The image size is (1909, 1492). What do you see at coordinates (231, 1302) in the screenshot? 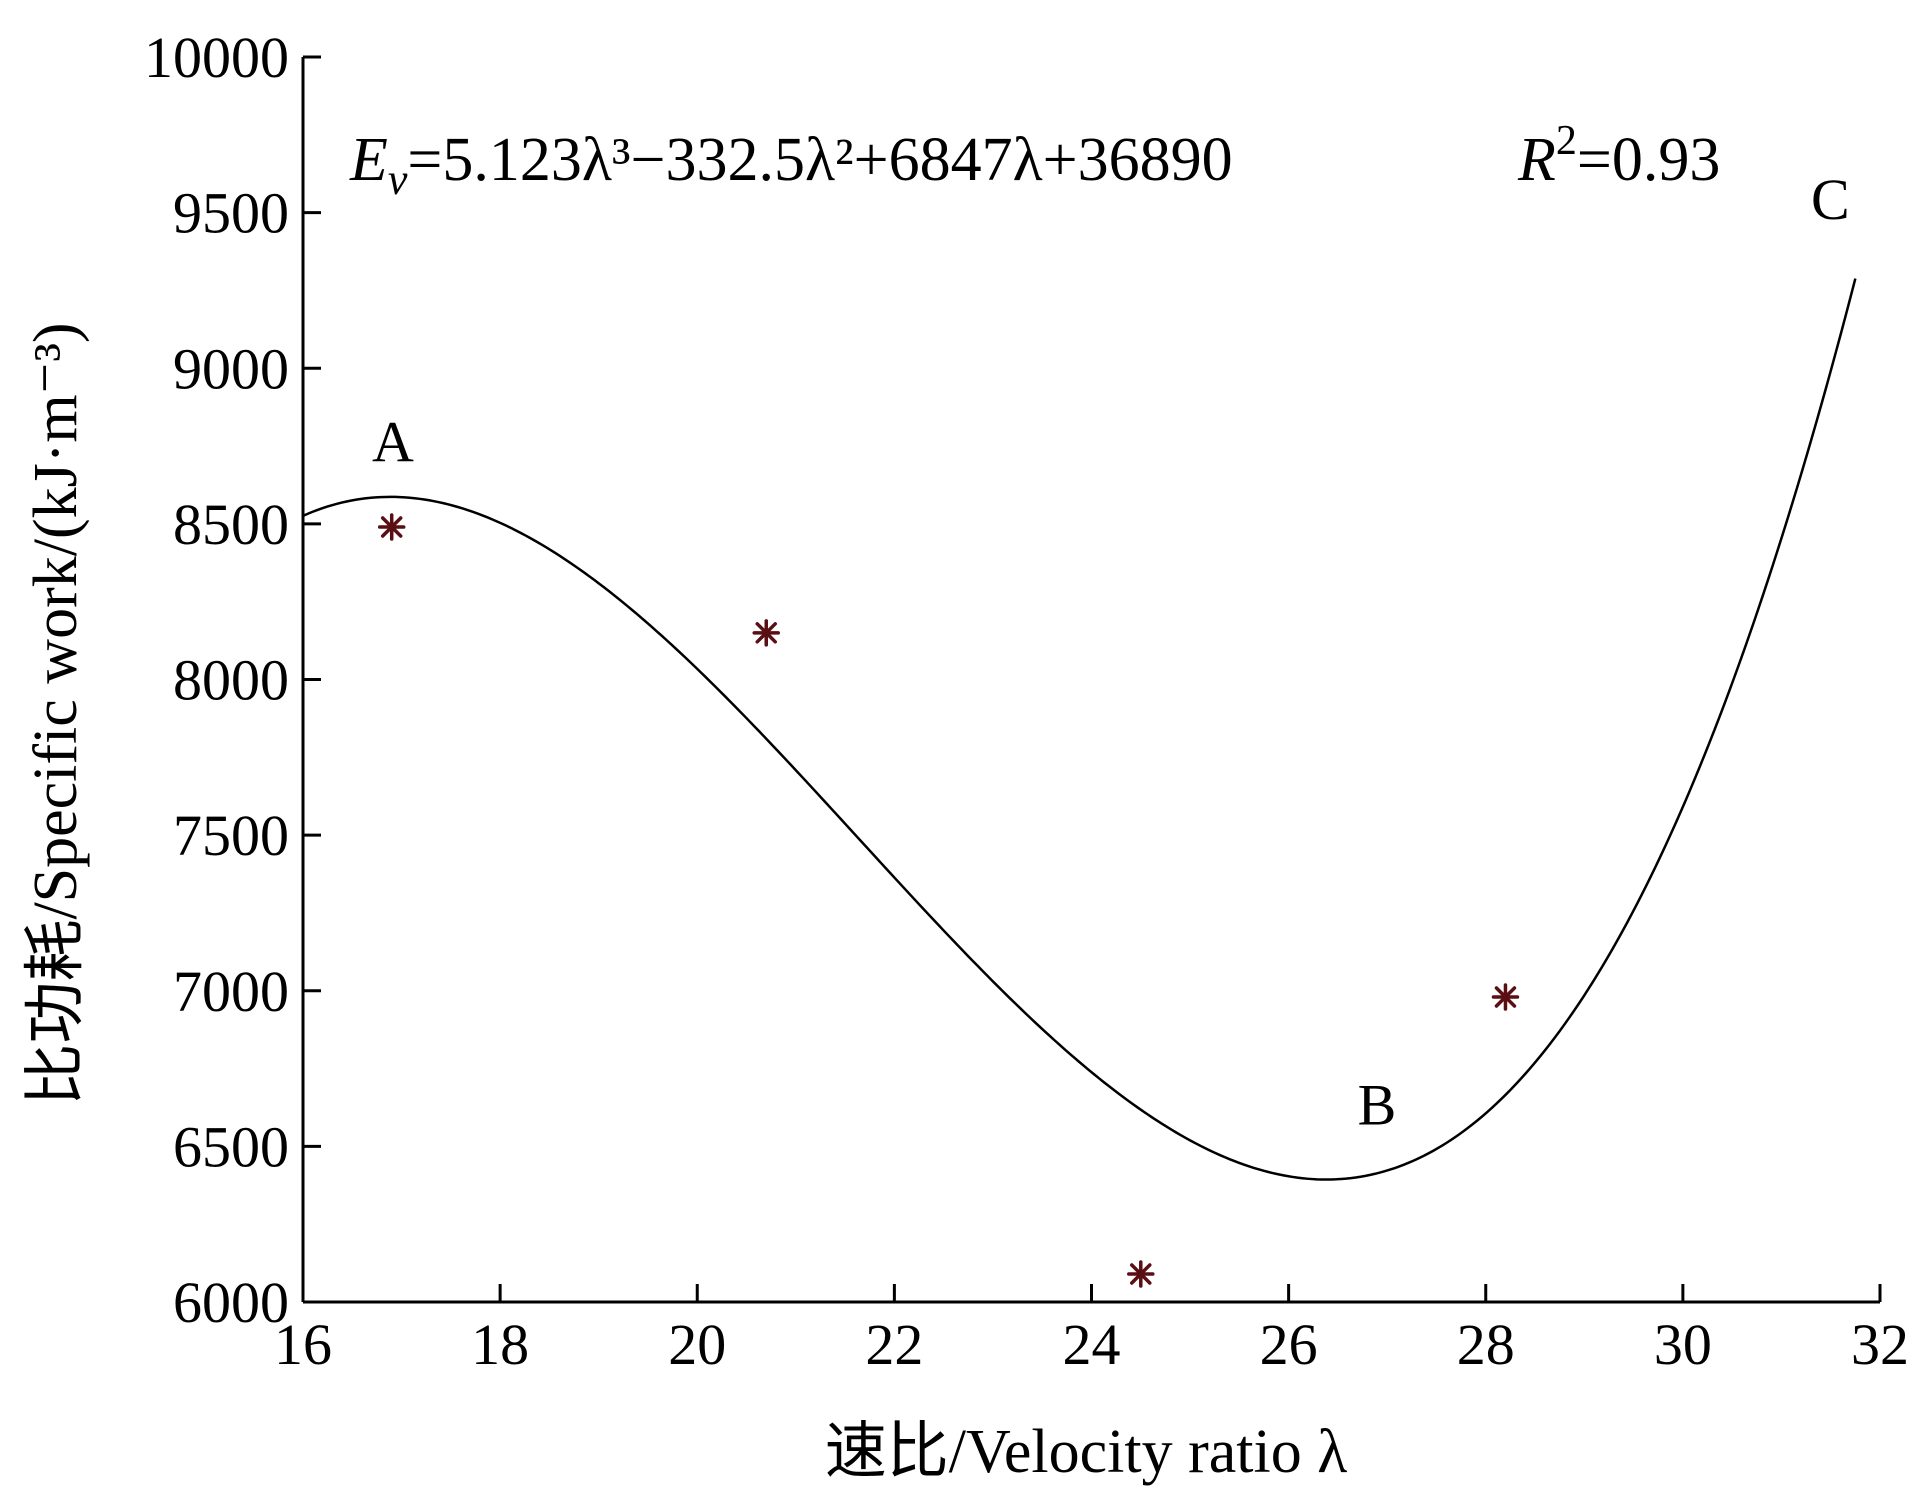
I see `y-tick-label: 6000` at bounding box center [231, 1302].